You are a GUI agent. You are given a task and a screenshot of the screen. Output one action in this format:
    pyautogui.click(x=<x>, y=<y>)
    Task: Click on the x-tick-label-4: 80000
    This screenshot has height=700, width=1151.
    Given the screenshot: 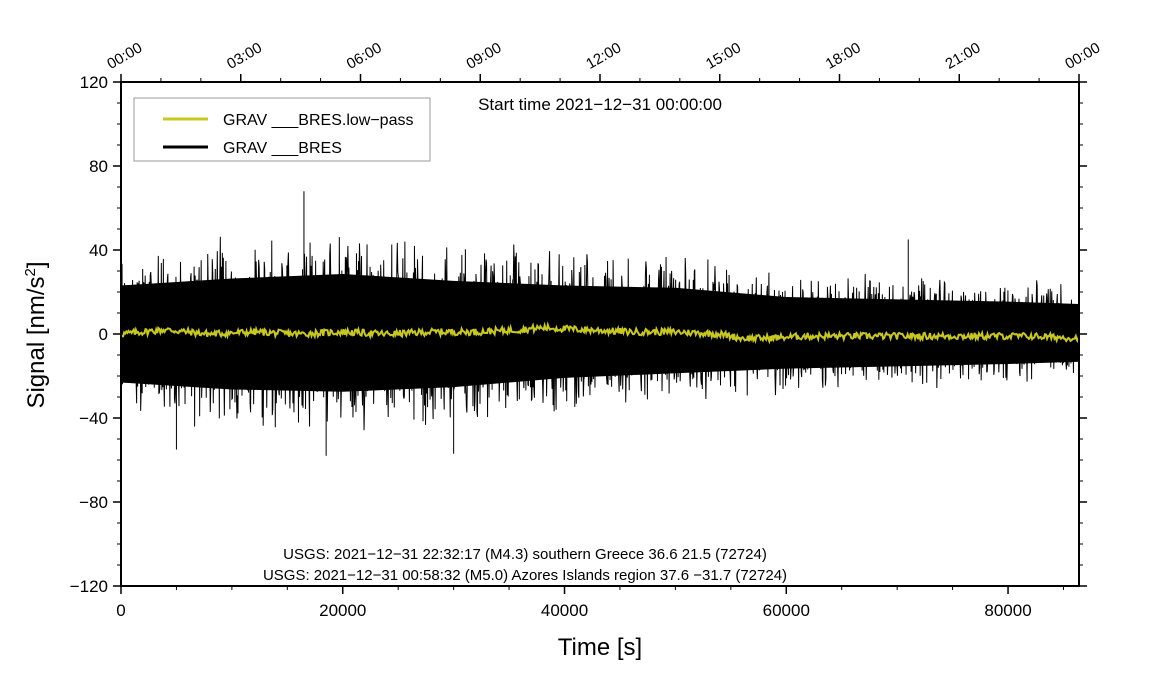 What is the action you would take?
    pyautogui.click(x=1007, y=610)
    